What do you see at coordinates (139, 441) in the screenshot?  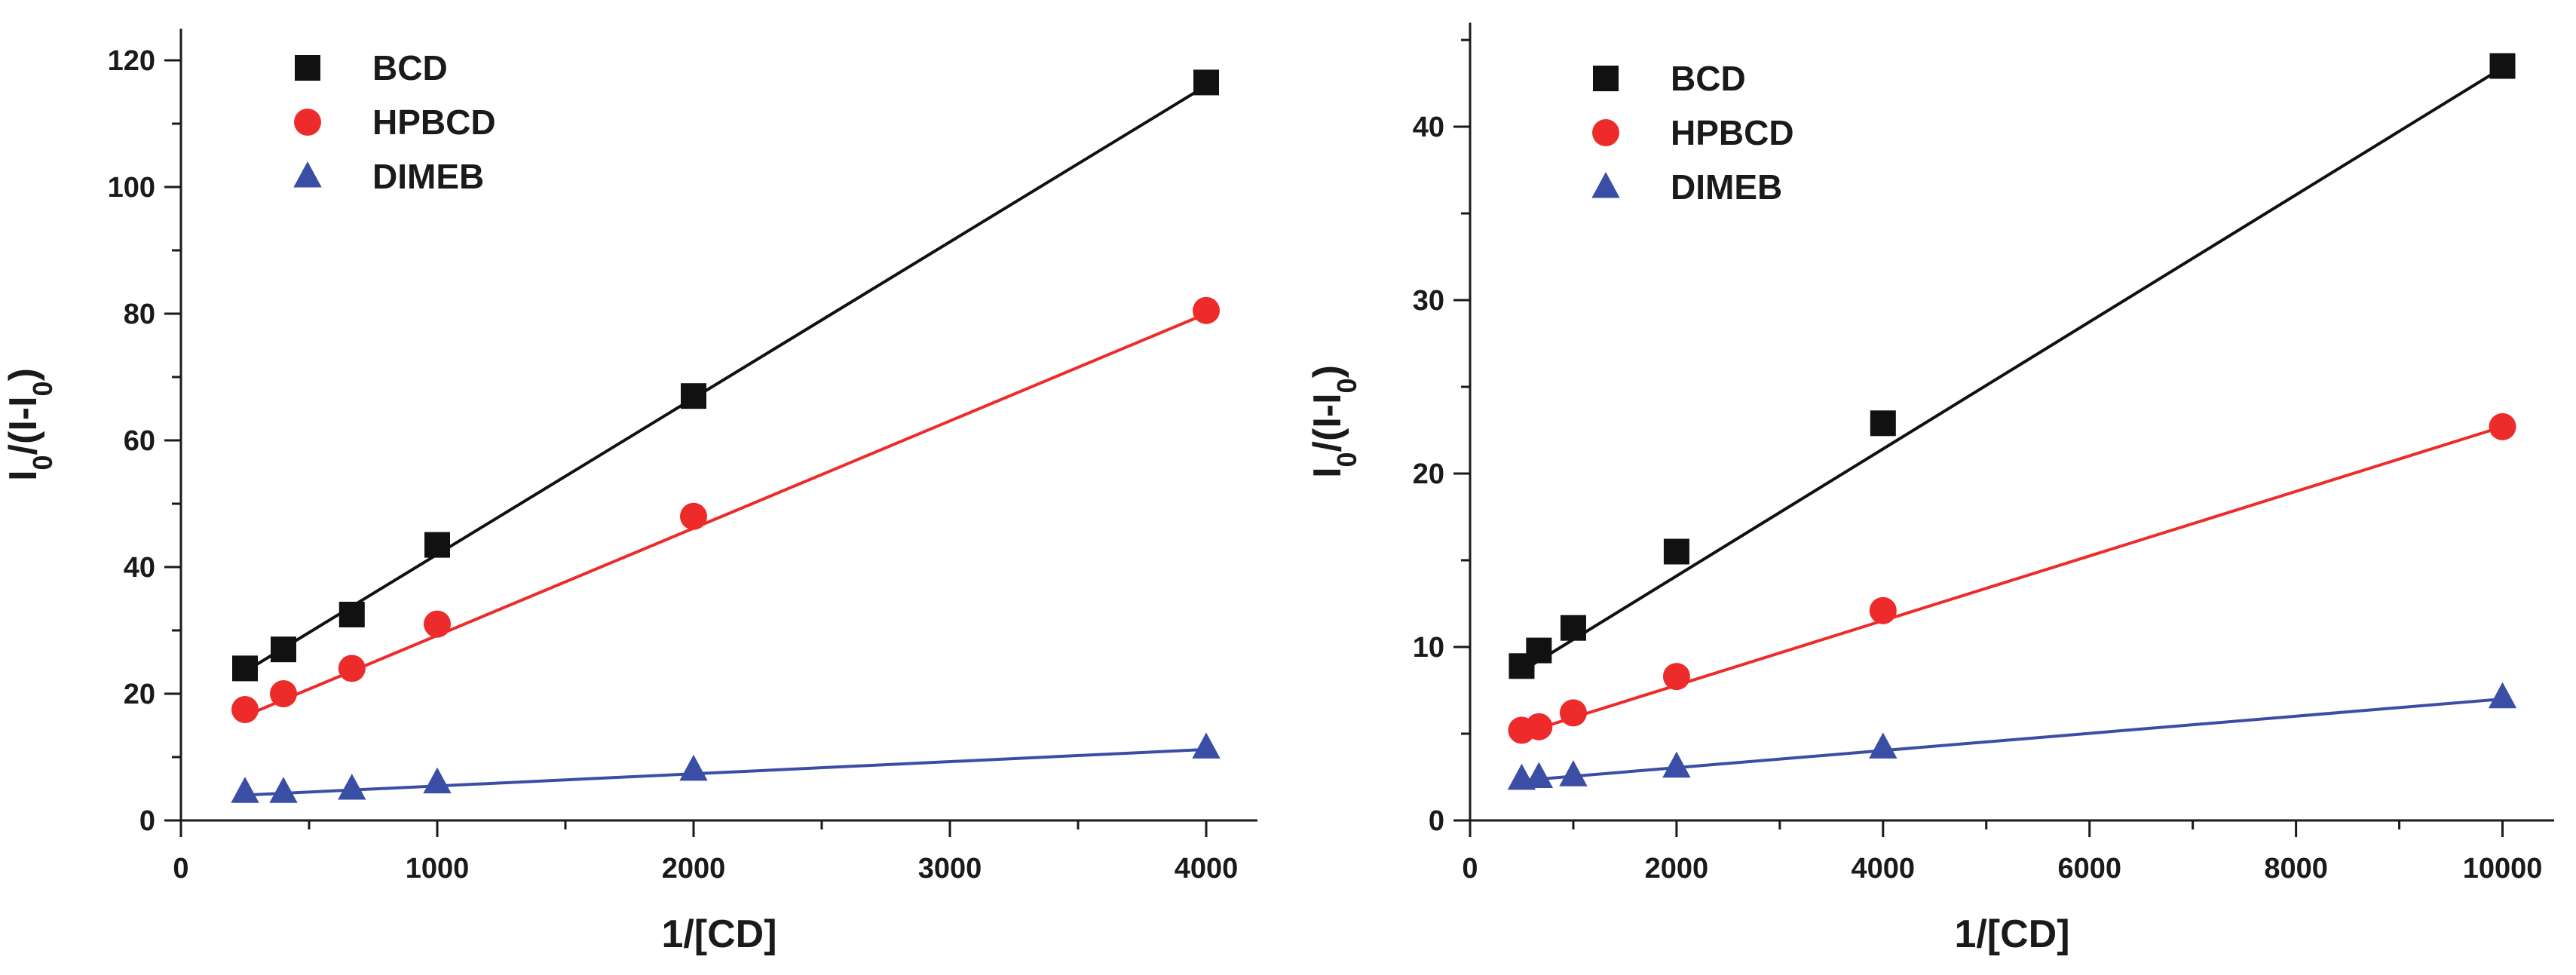 I see `y-tick-label: 60` at bounding box center [139, 441].